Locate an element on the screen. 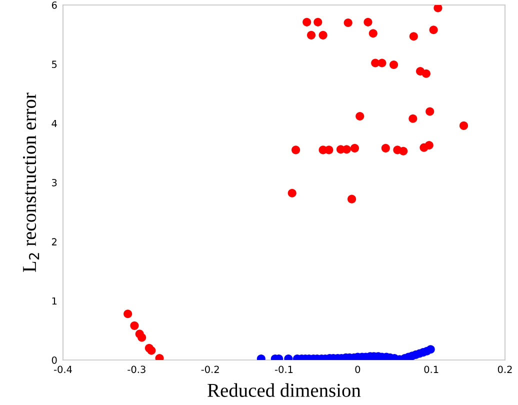 This screenshot has height=405, width=518. y-tick-label: 2 is located at coordinates (54, 242).